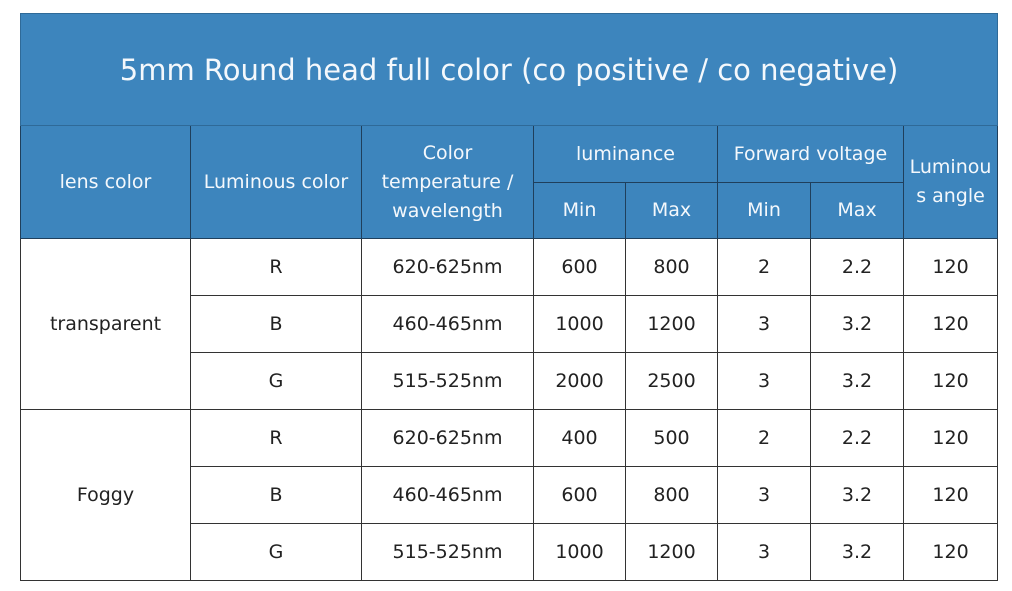 This screenshot has height=591, width=1012. What do you see at coordinates (671, 381) in the screenshot?
I see `luminance-max-cell: 2500` at bounding box center [671, 381].